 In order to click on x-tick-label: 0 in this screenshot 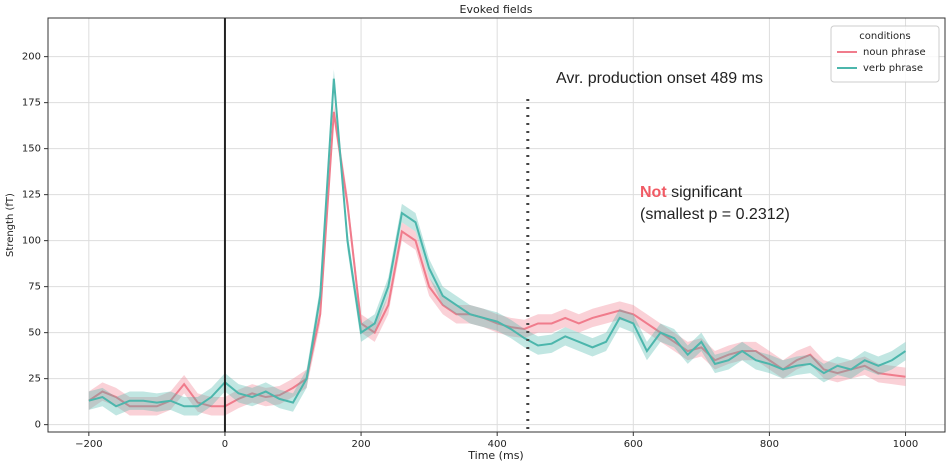, I will do `click(225, 444)`.